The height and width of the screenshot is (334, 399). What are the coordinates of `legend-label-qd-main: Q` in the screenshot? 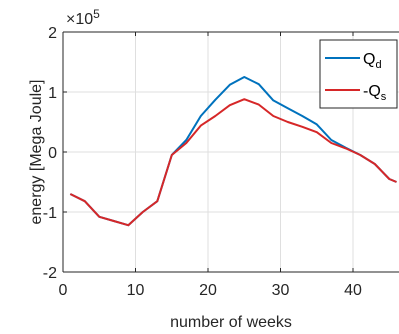 It's located at (369, 59).